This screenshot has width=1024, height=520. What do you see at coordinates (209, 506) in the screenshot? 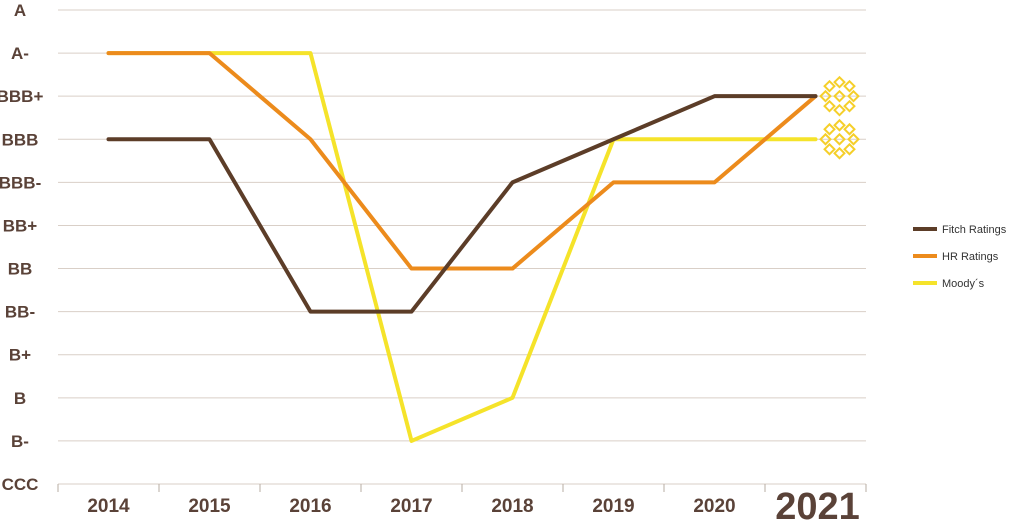
I see `x-tick-label: 2015` at bounding box center [209, 506].